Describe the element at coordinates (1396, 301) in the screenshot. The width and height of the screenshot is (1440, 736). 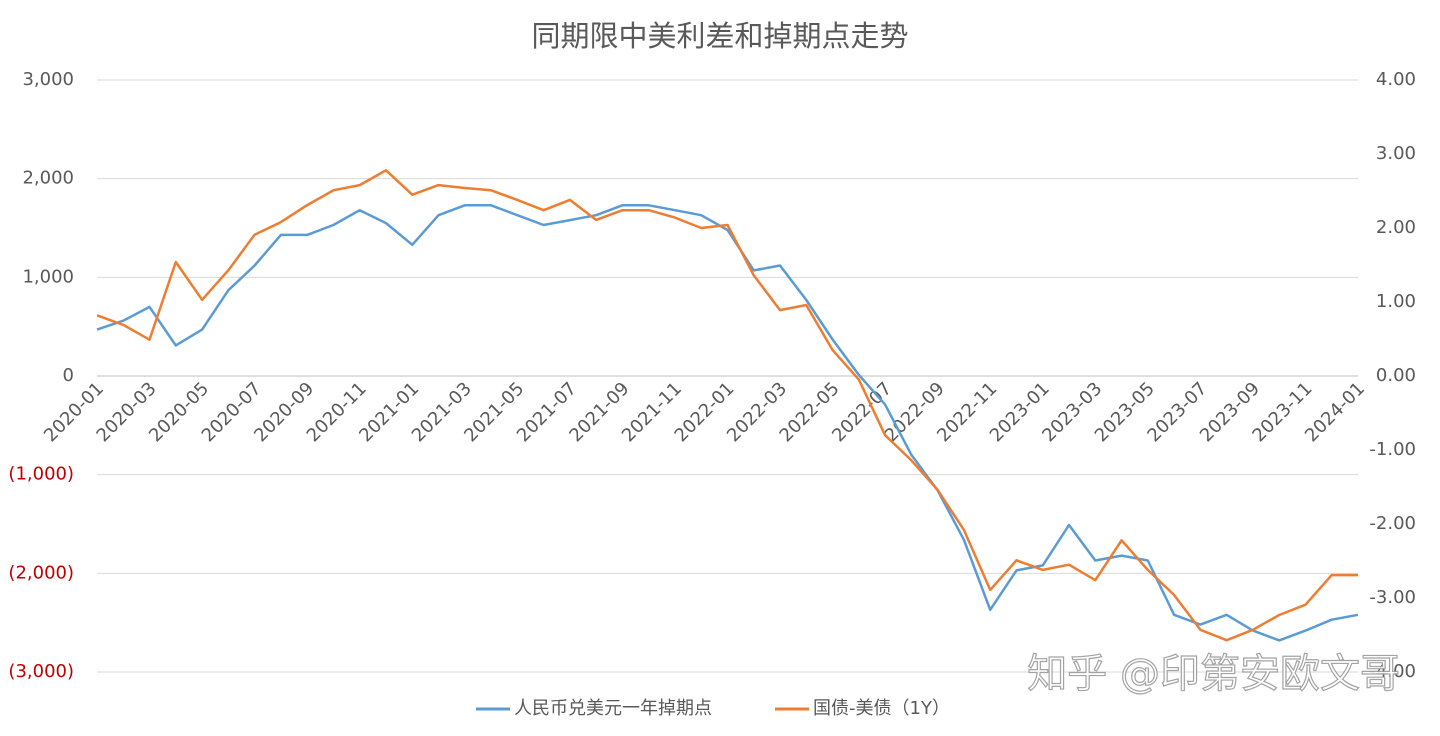
I see `y2-tick-label: 1.00` at that location.